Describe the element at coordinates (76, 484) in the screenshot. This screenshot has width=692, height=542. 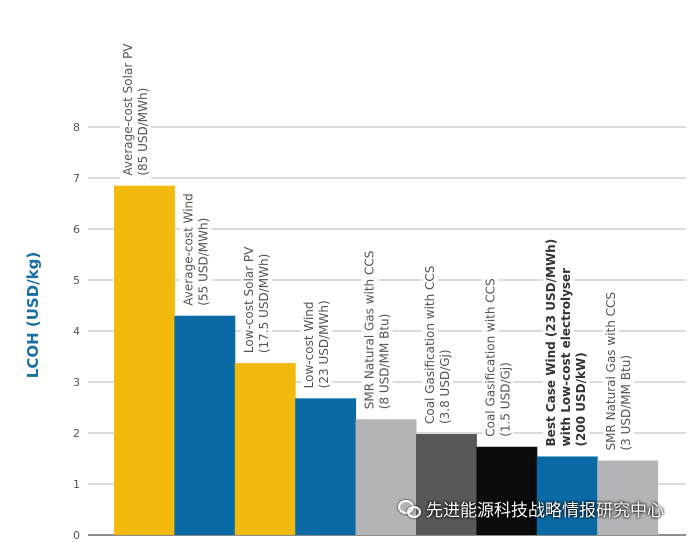
I see `y-tick-label: 1` at that location.